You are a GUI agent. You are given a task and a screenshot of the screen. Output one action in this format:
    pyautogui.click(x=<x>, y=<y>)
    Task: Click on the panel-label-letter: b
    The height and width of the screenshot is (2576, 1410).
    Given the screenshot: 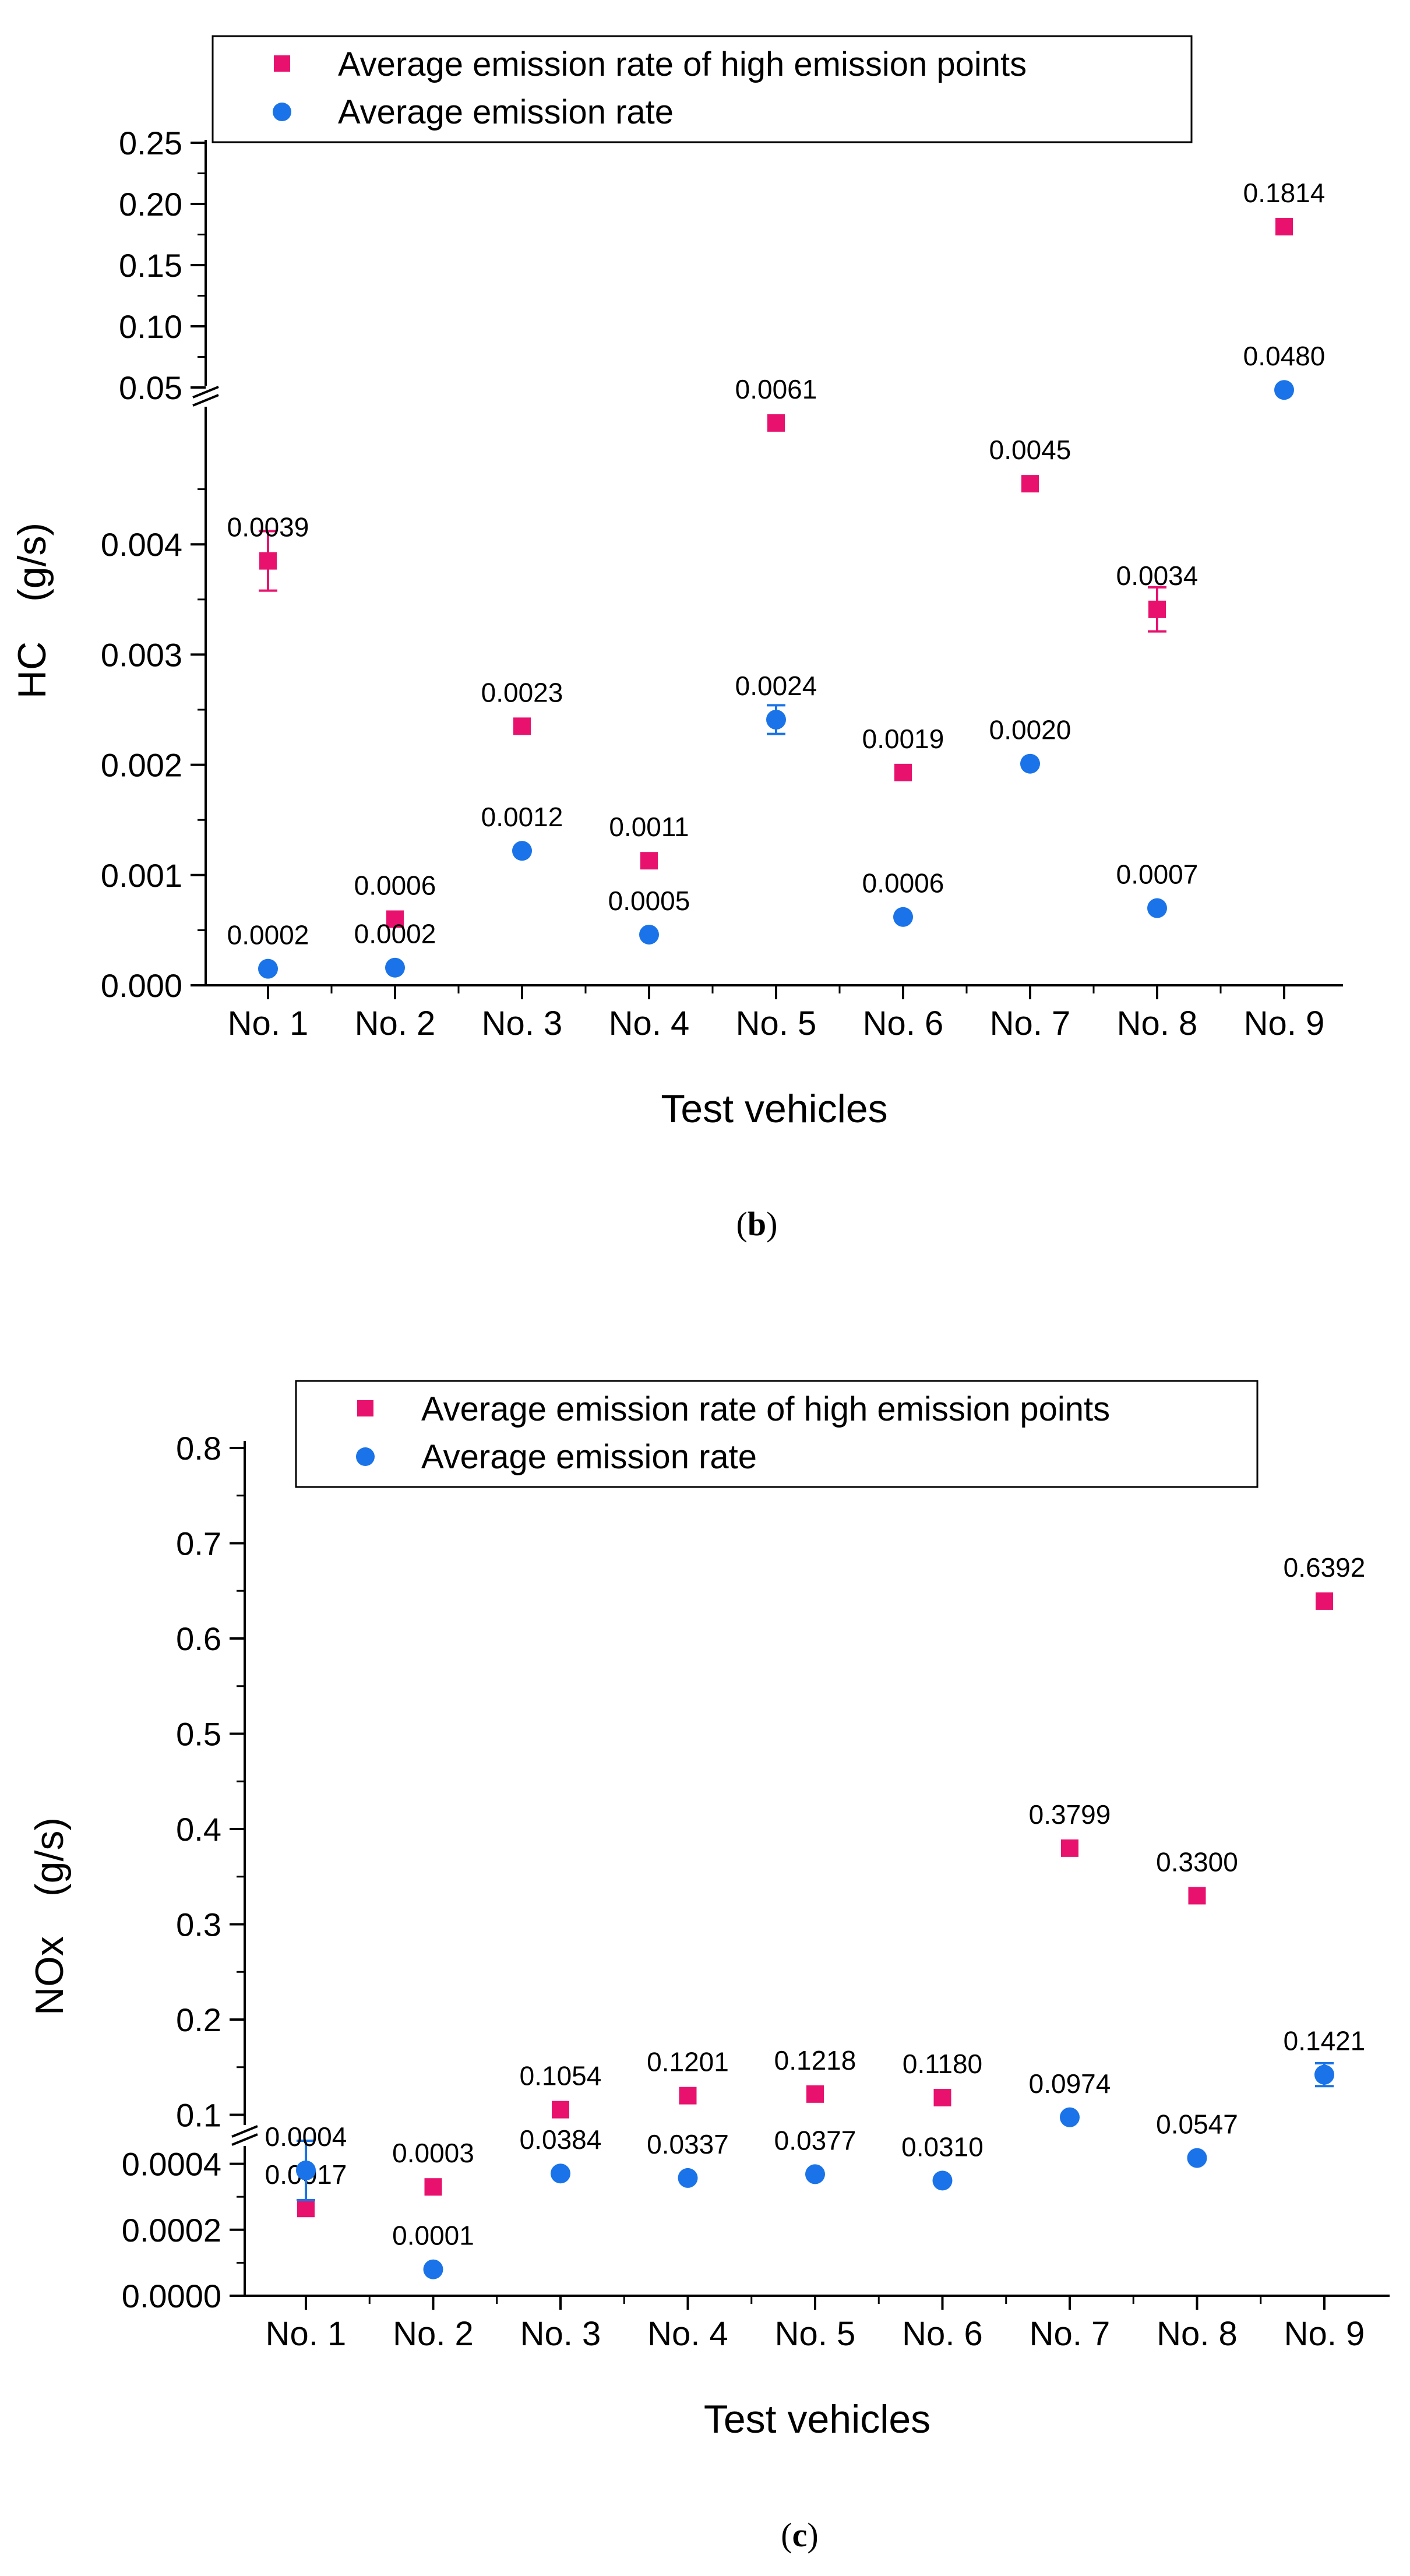 What is the action you would take?
    pyautogui.click(x=757, y=1224)
    